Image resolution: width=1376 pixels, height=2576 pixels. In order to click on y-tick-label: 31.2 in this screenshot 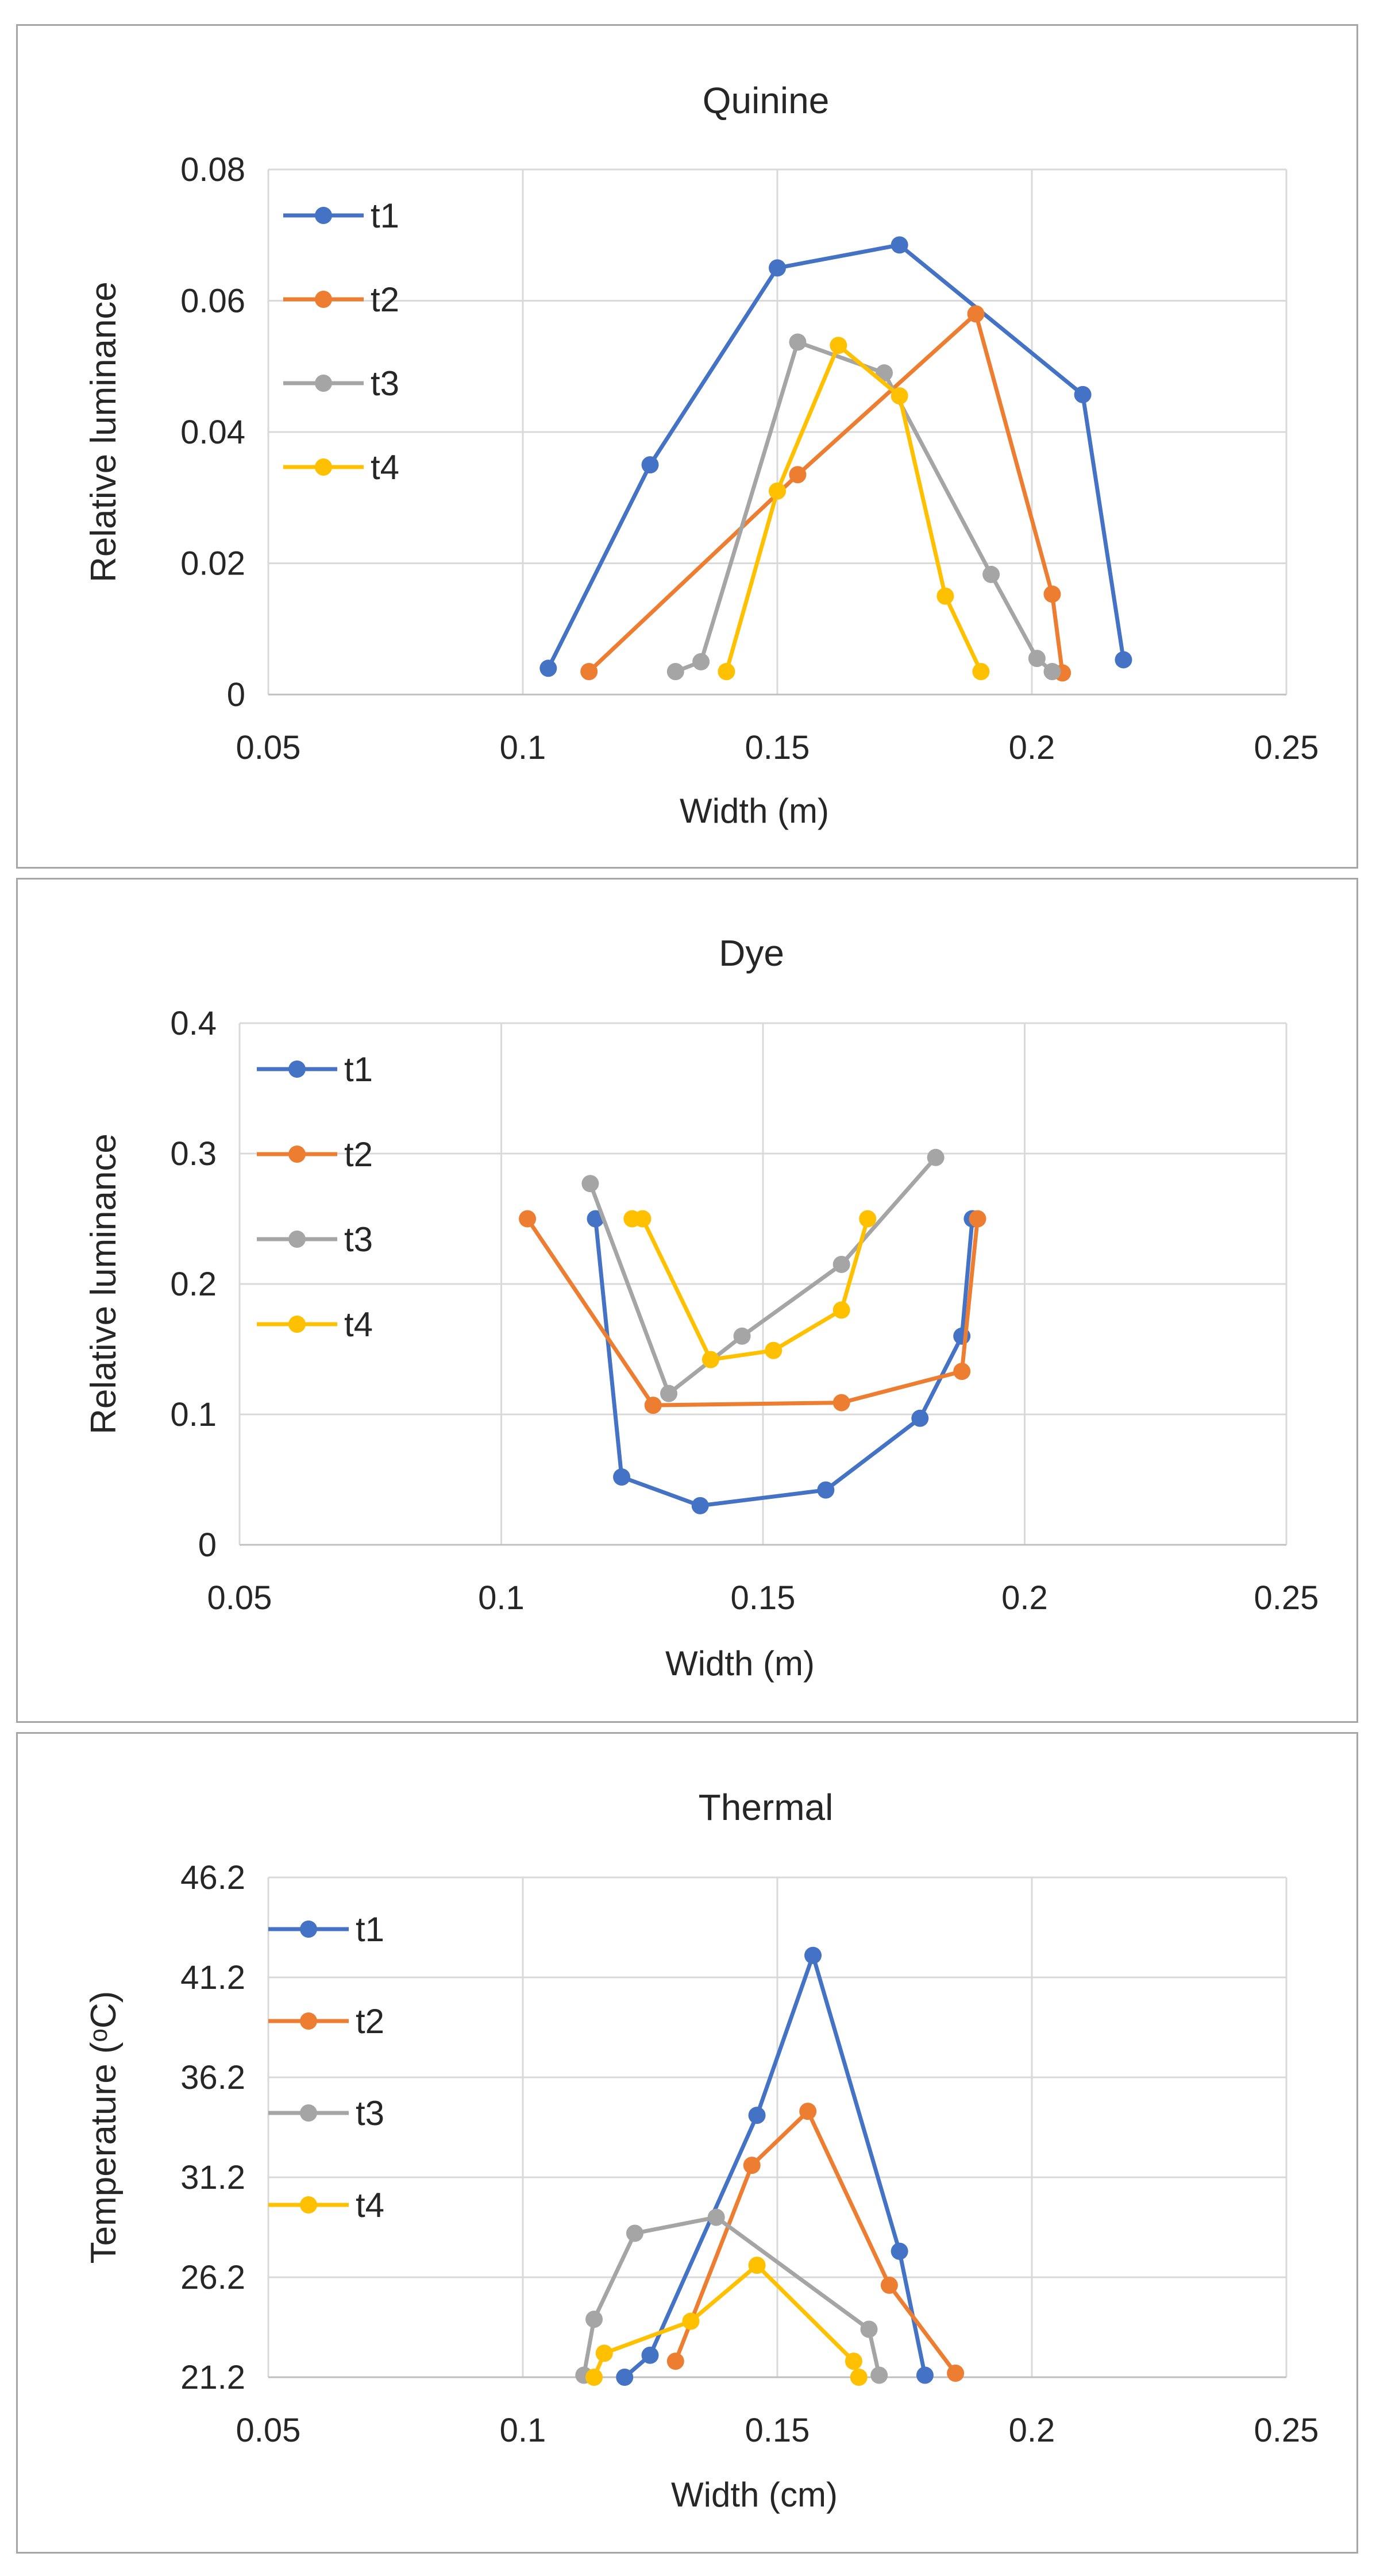, I will do `click(212, 2177)`.